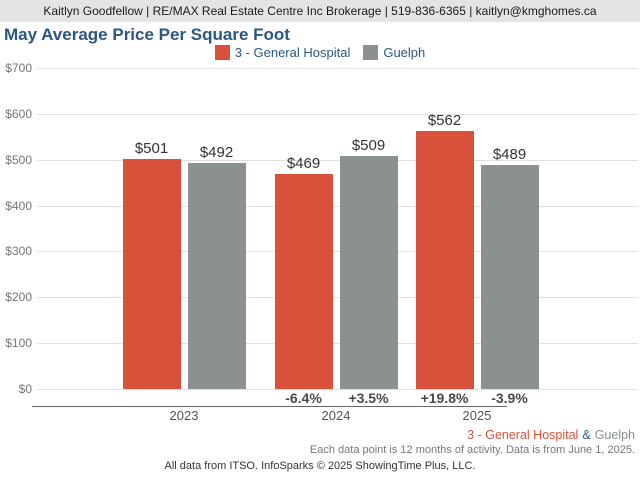  Describe the element at coordinates (18, 113) in the screenshot. I see `y-axis-label: $600` at that location.